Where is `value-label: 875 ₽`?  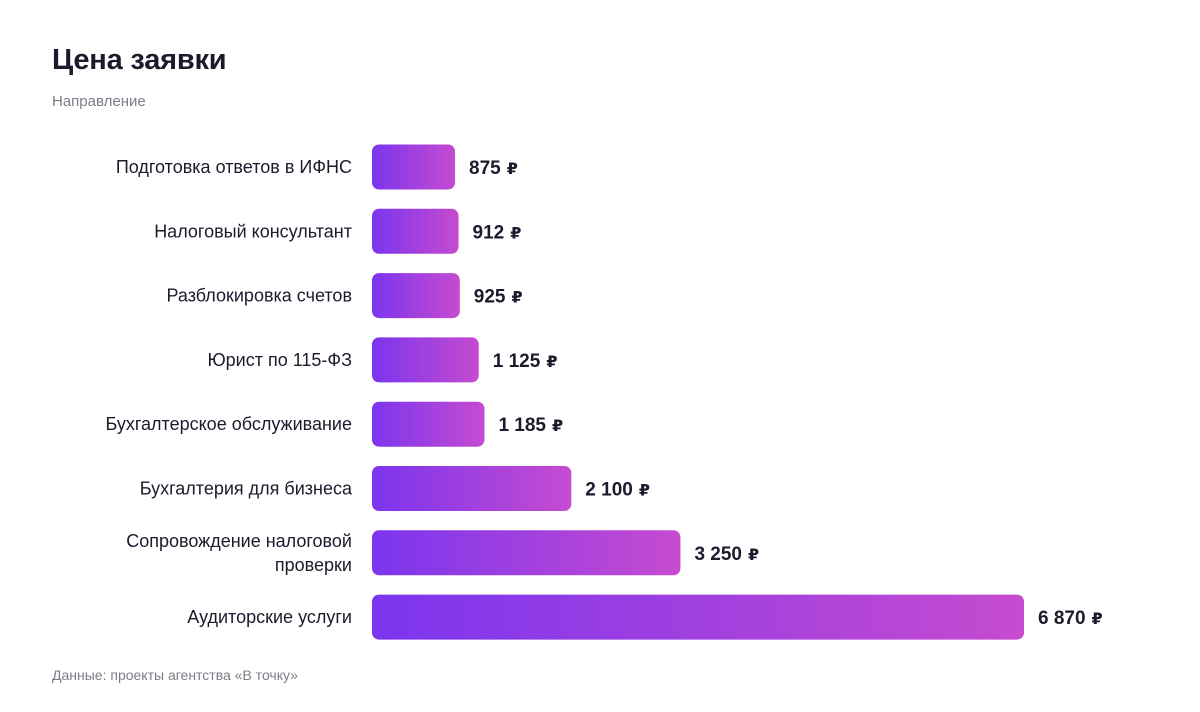
value-label: 875 ₽ is located at coordinates (493, 168).